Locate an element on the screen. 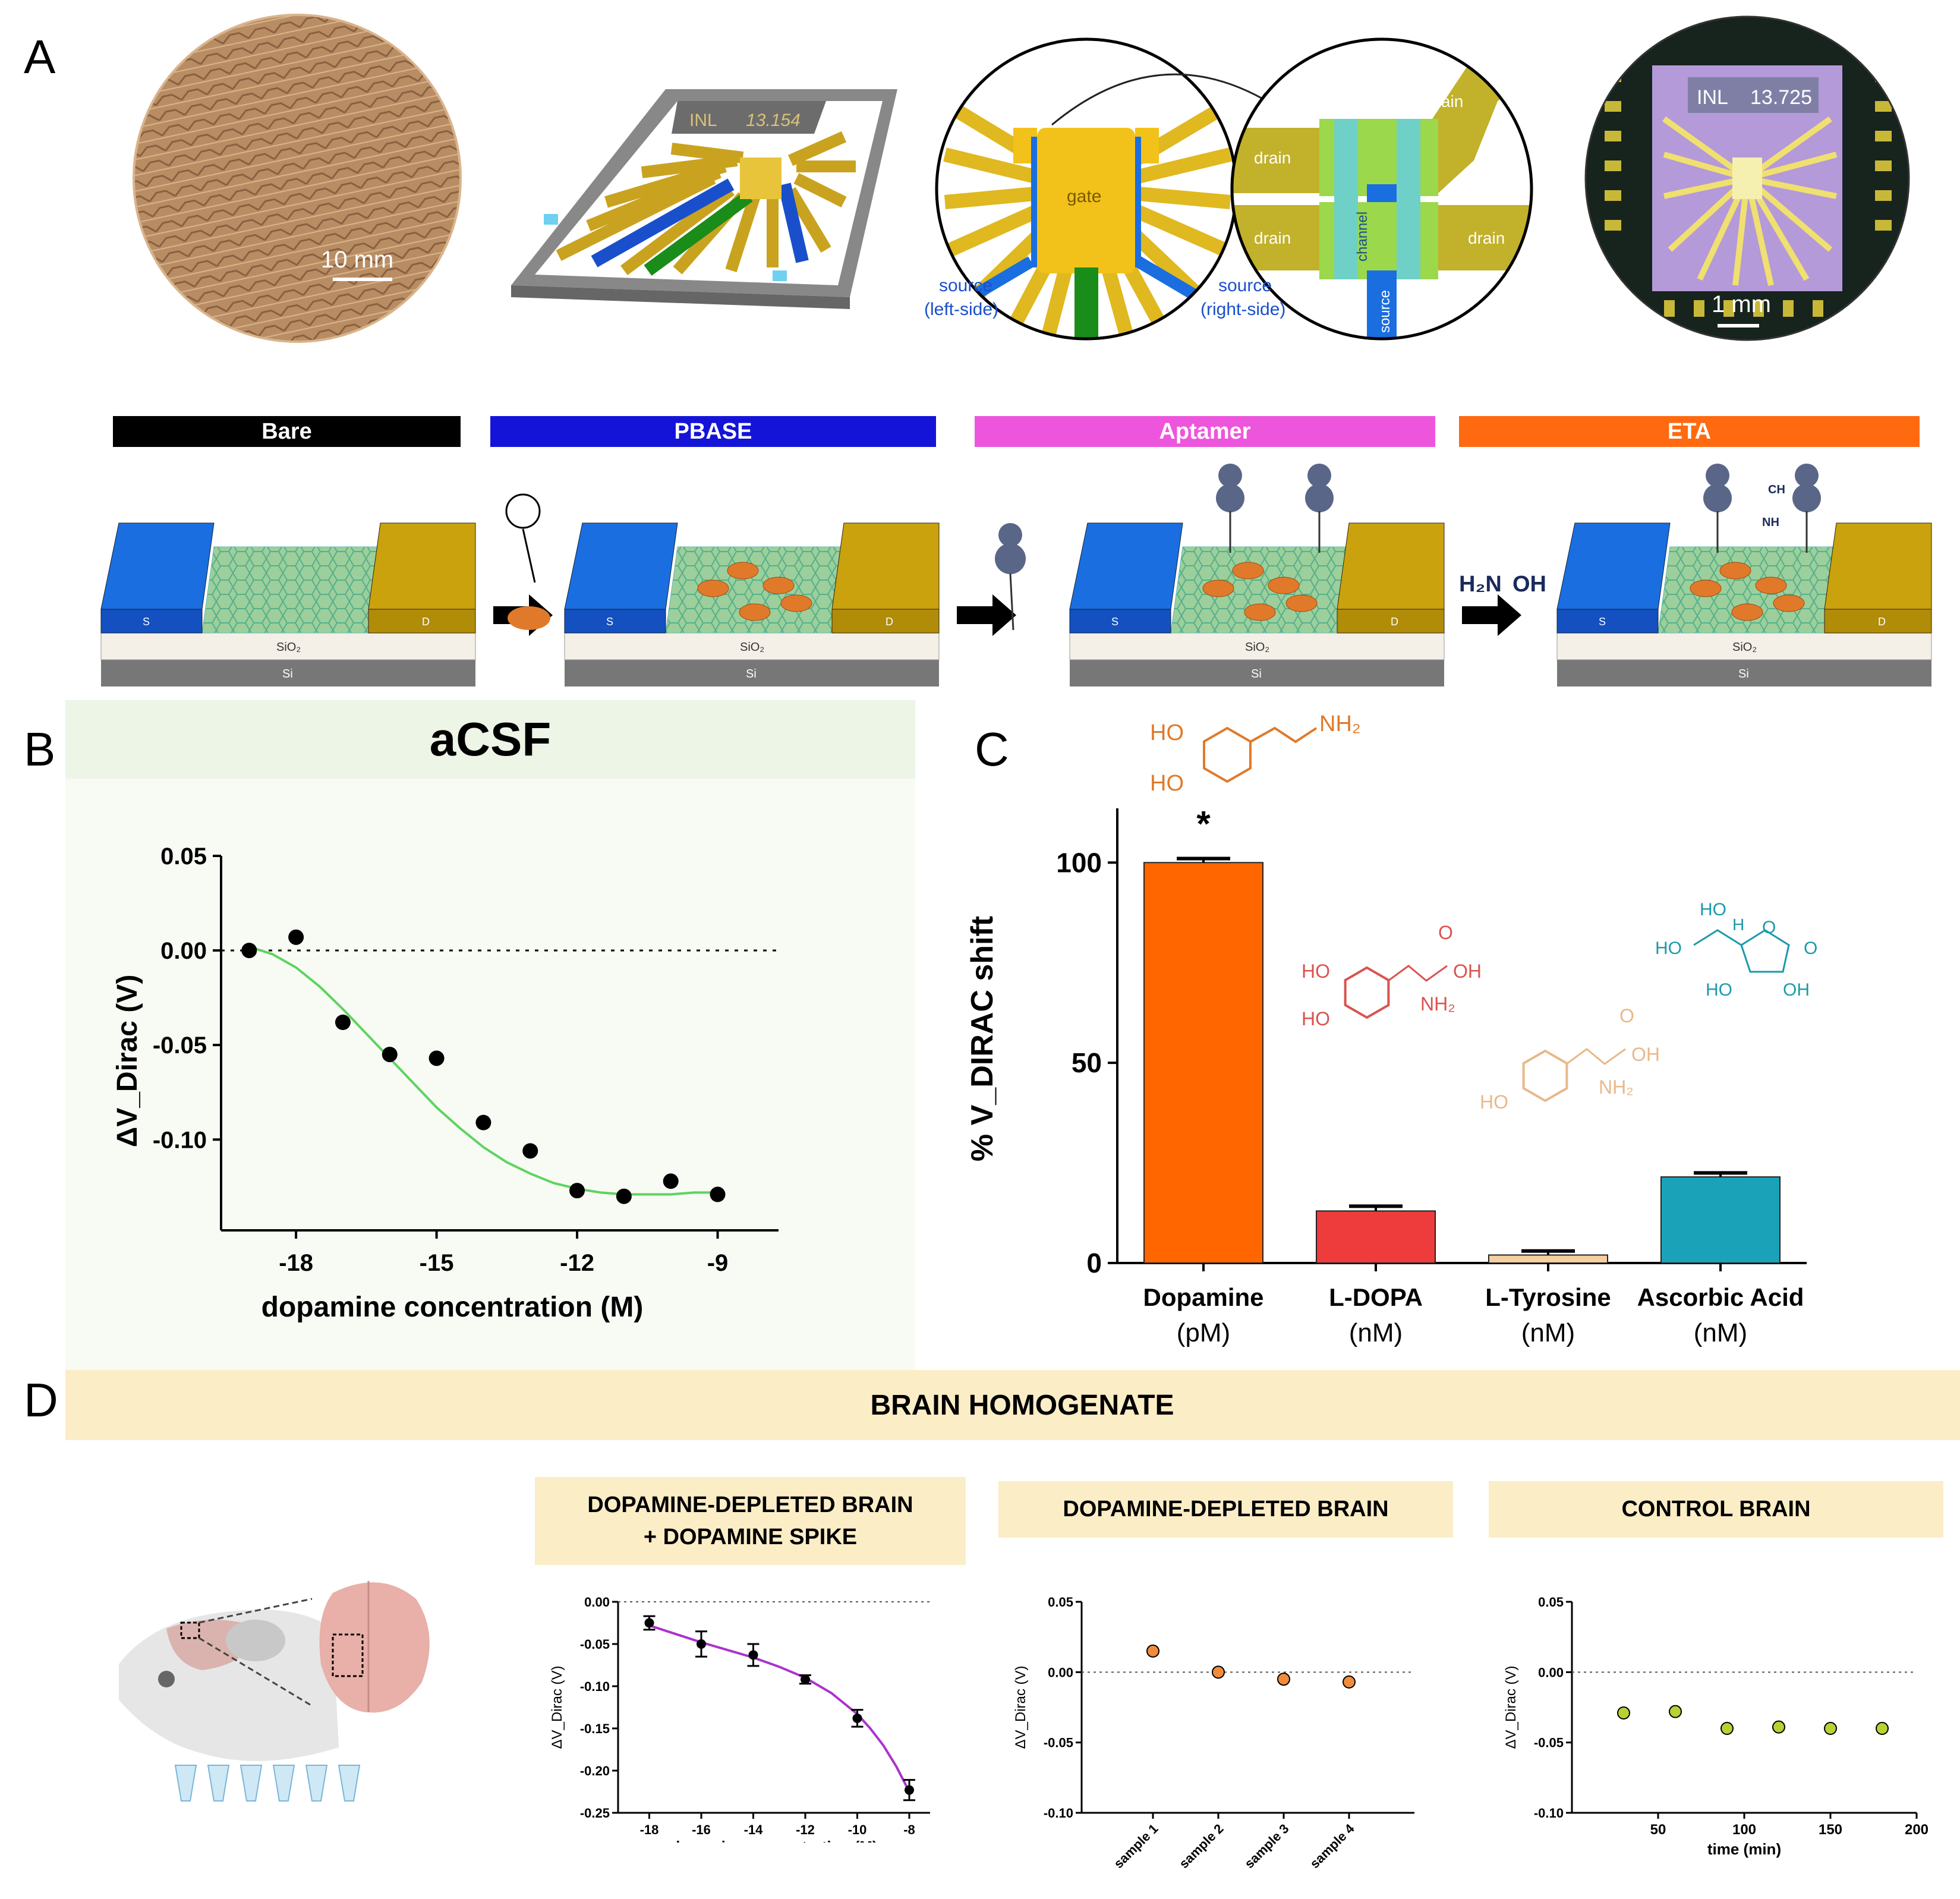 This screenshot has width=1960, height=1899. x-tick-label: sample 4 is located at coordinates (1332, 1846).